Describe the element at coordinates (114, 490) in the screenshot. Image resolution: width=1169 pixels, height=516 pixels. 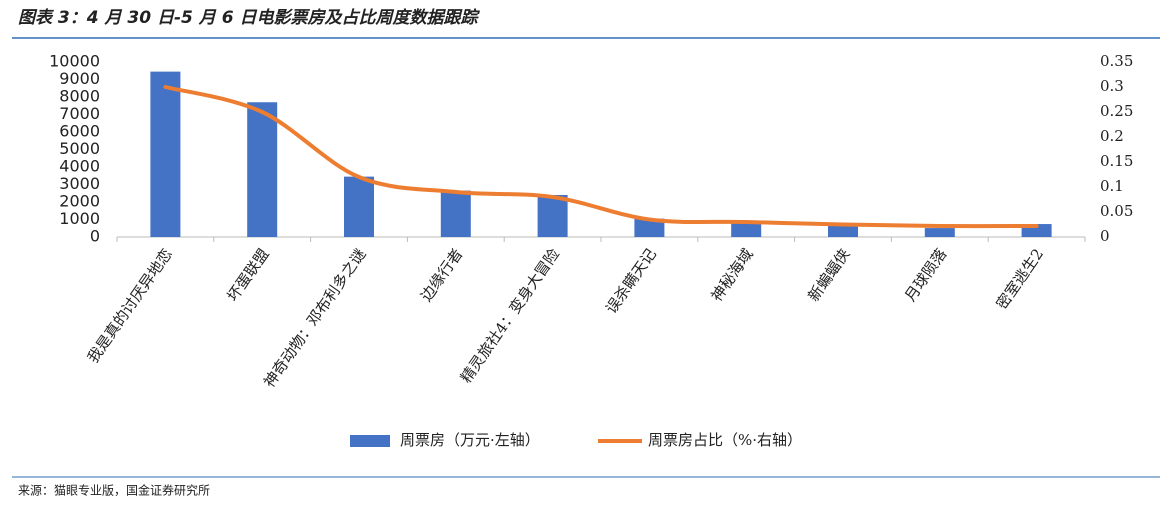
I see `source: 来源：猫眼专业版，国金证券研究所` at that location.